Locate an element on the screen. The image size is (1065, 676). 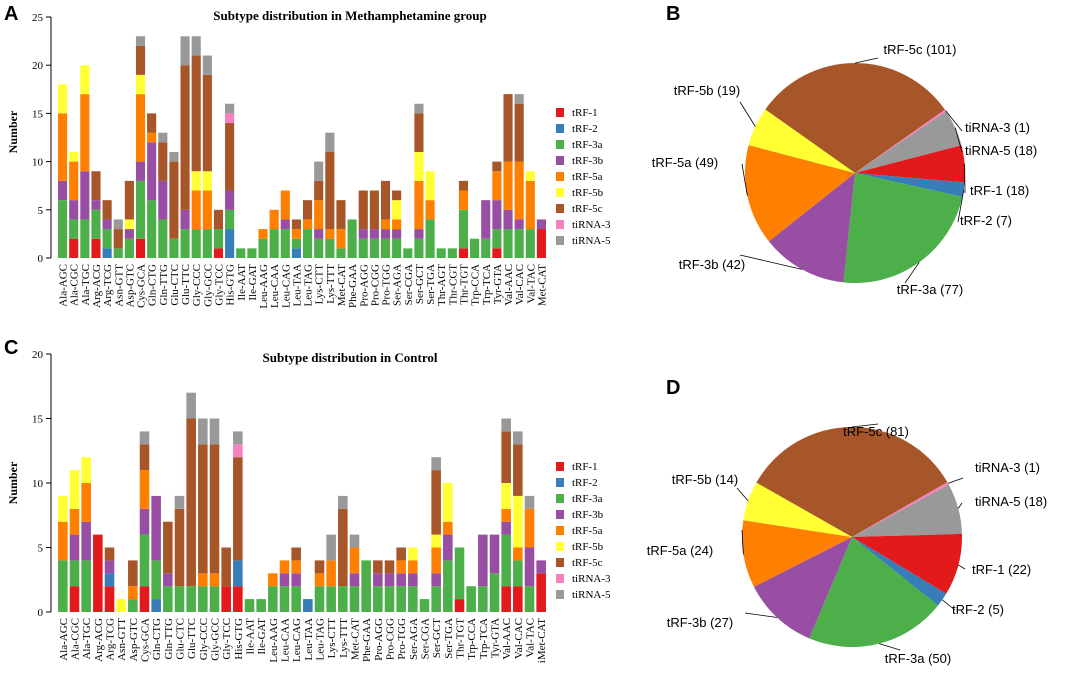
panel-letter-d: D is located at coordinates (673, 388).